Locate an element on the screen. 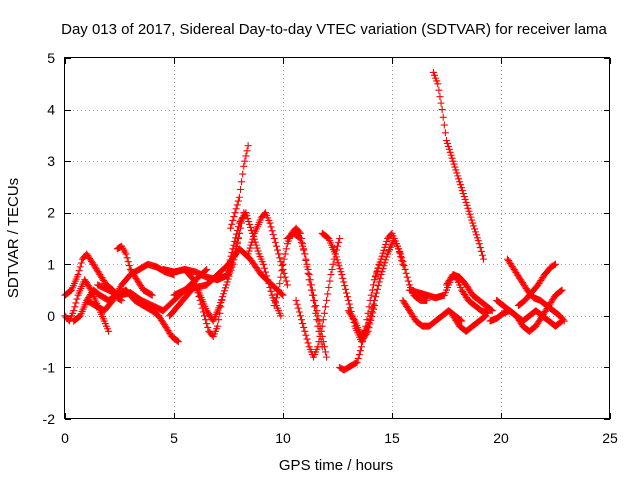 This screenshot has height=480, width=640. y-tick-label: 2 is located at coordinates (51, 213).